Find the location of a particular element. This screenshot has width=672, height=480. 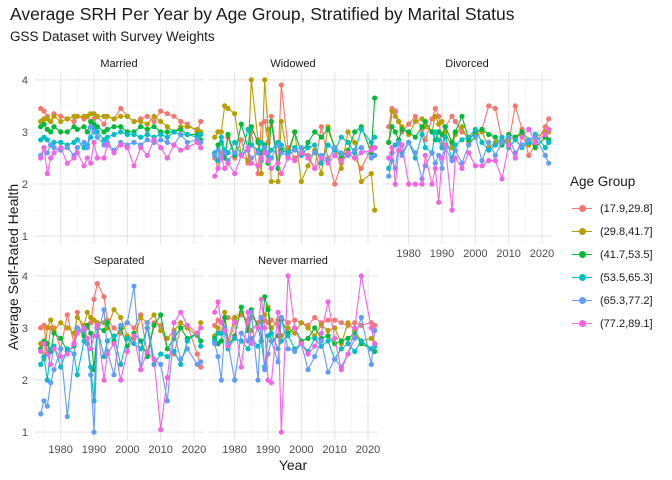

x-tick-label: 1980 is located at coordinates (408, 254).